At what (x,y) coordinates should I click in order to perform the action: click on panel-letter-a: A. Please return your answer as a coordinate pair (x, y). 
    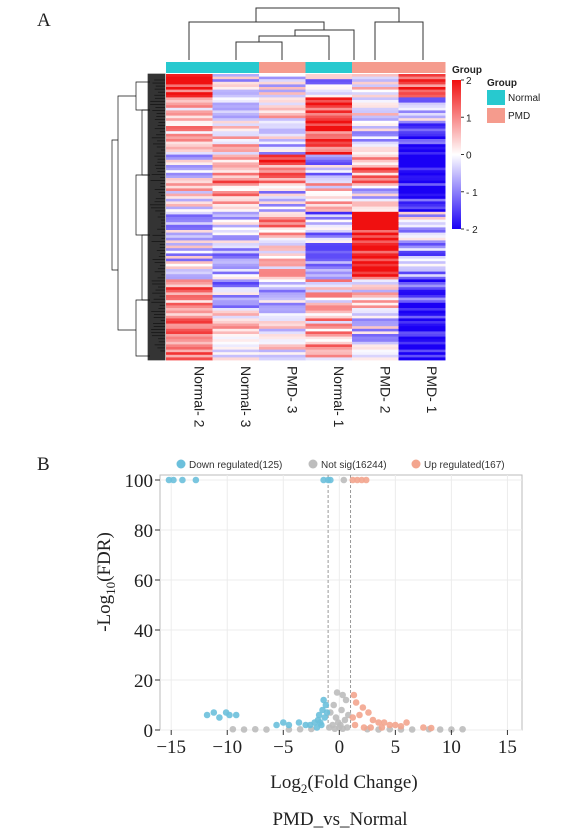
    Looking at the image, I should click on (44, 20).